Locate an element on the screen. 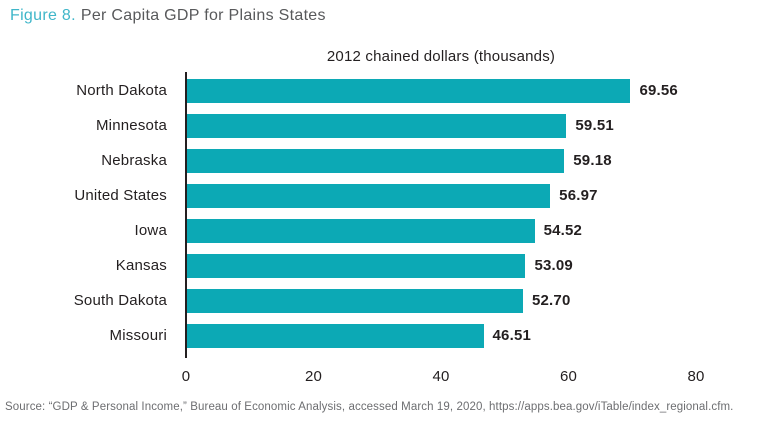 The height and width of the screenshot is (421, 768). value-label: 52.70 is located at coordinates (551, 300).